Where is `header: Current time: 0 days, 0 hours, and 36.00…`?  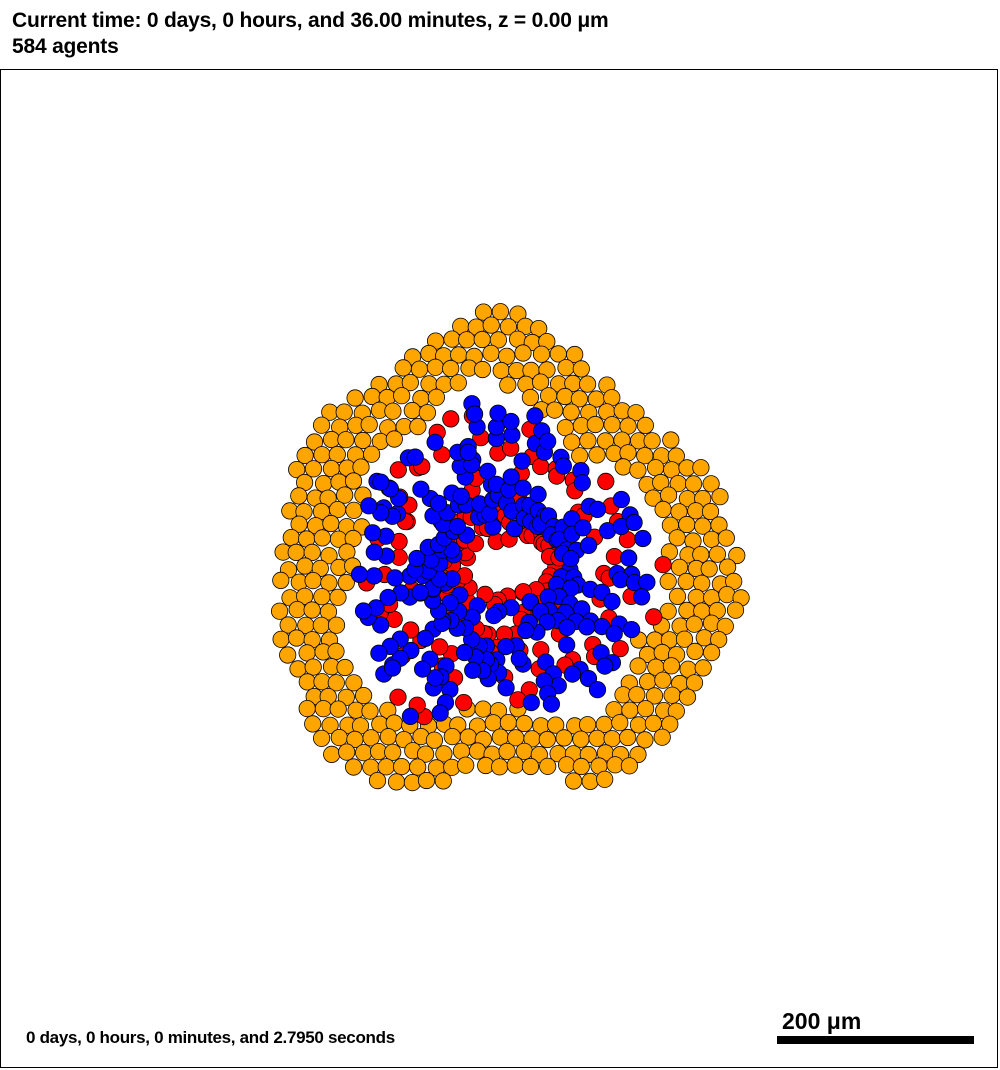 header: Current time: 0 days, 0 hours, and 36.00… is located at coordinates (502, 34).